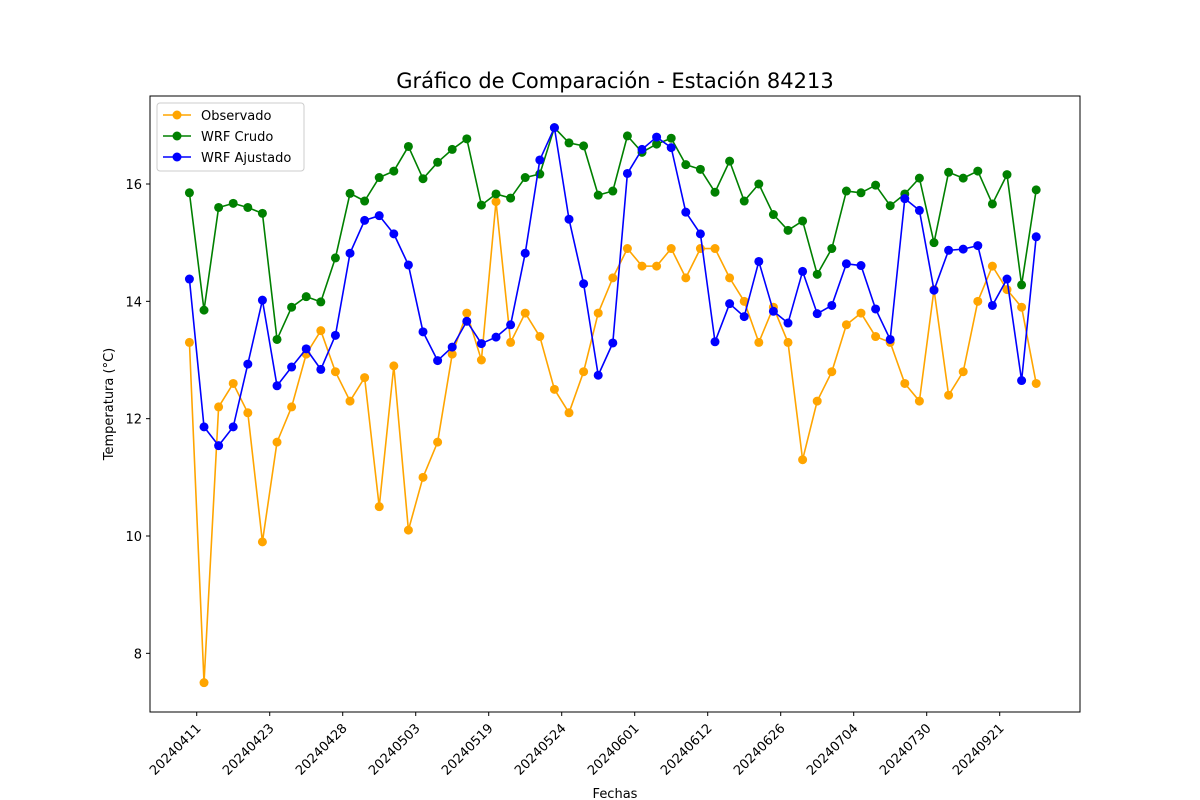 This screenshot has width=1200, height=800. I want to click on legend-label: Observado, so click(236, 116).